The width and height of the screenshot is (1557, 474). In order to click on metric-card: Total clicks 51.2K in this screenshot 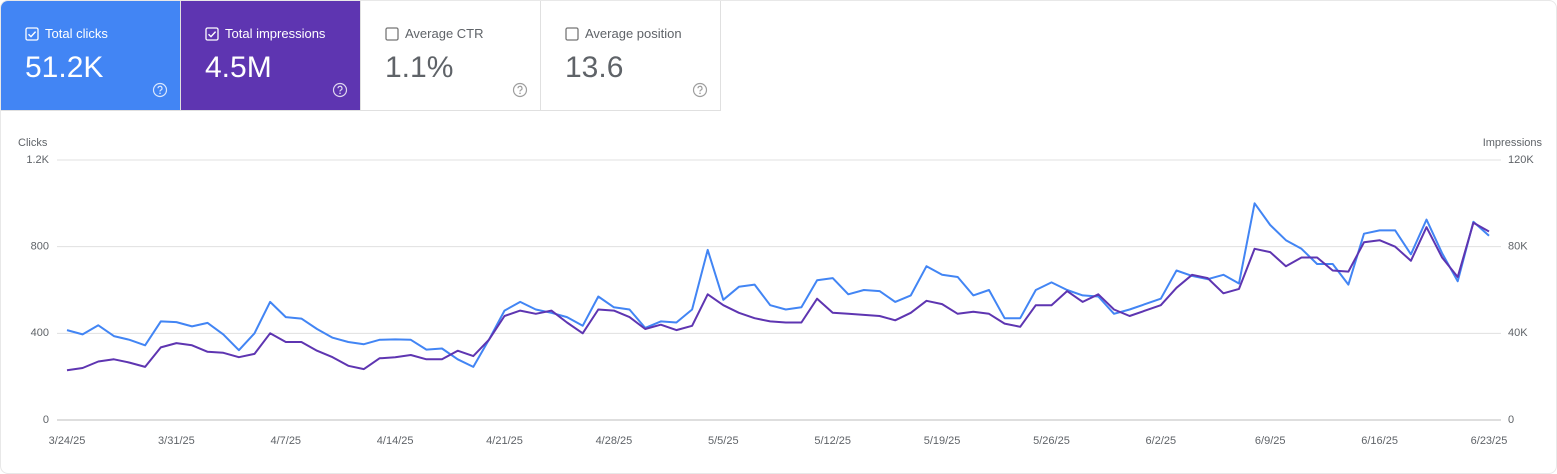, I will do `click(91, 56)`.